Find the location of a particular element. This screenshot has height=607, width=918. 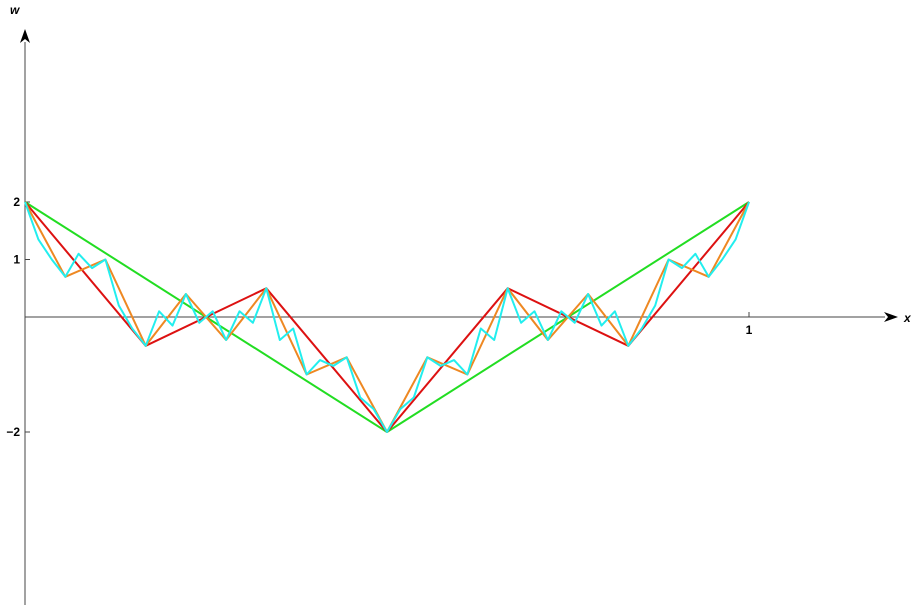

y-tick-label: −2 is located at coordinates (13, 432).